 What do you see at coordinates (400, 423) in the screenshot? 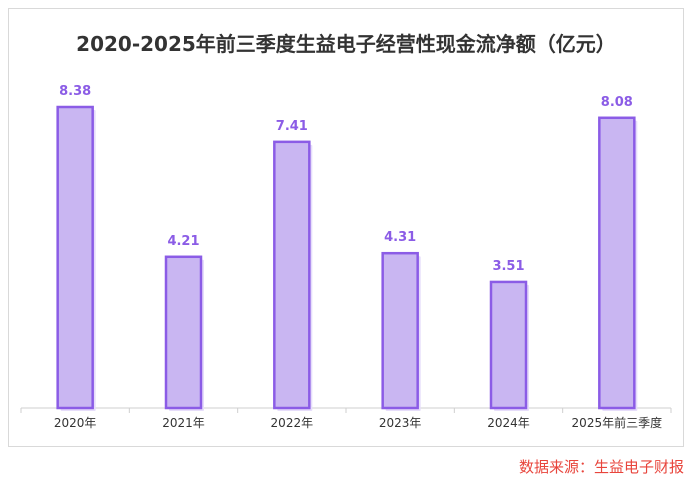
I see `x-tick-label: 2023年` at bounding box center [400, 423].